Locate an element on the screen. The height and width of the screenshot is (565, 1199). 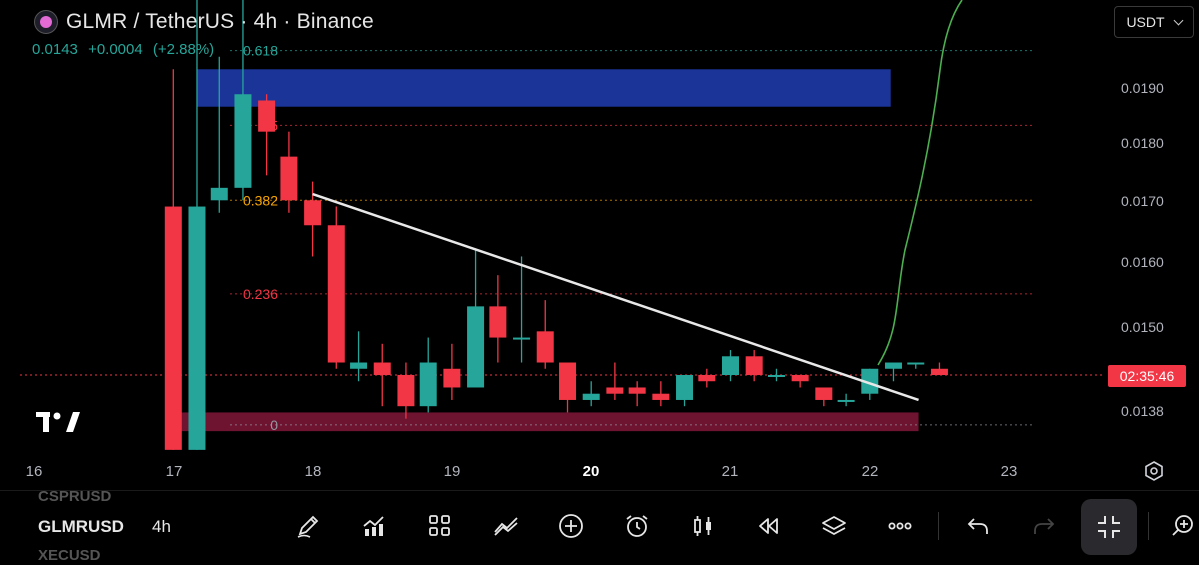
fib-level-label: 0.236 is located at coordinates (260, 294).